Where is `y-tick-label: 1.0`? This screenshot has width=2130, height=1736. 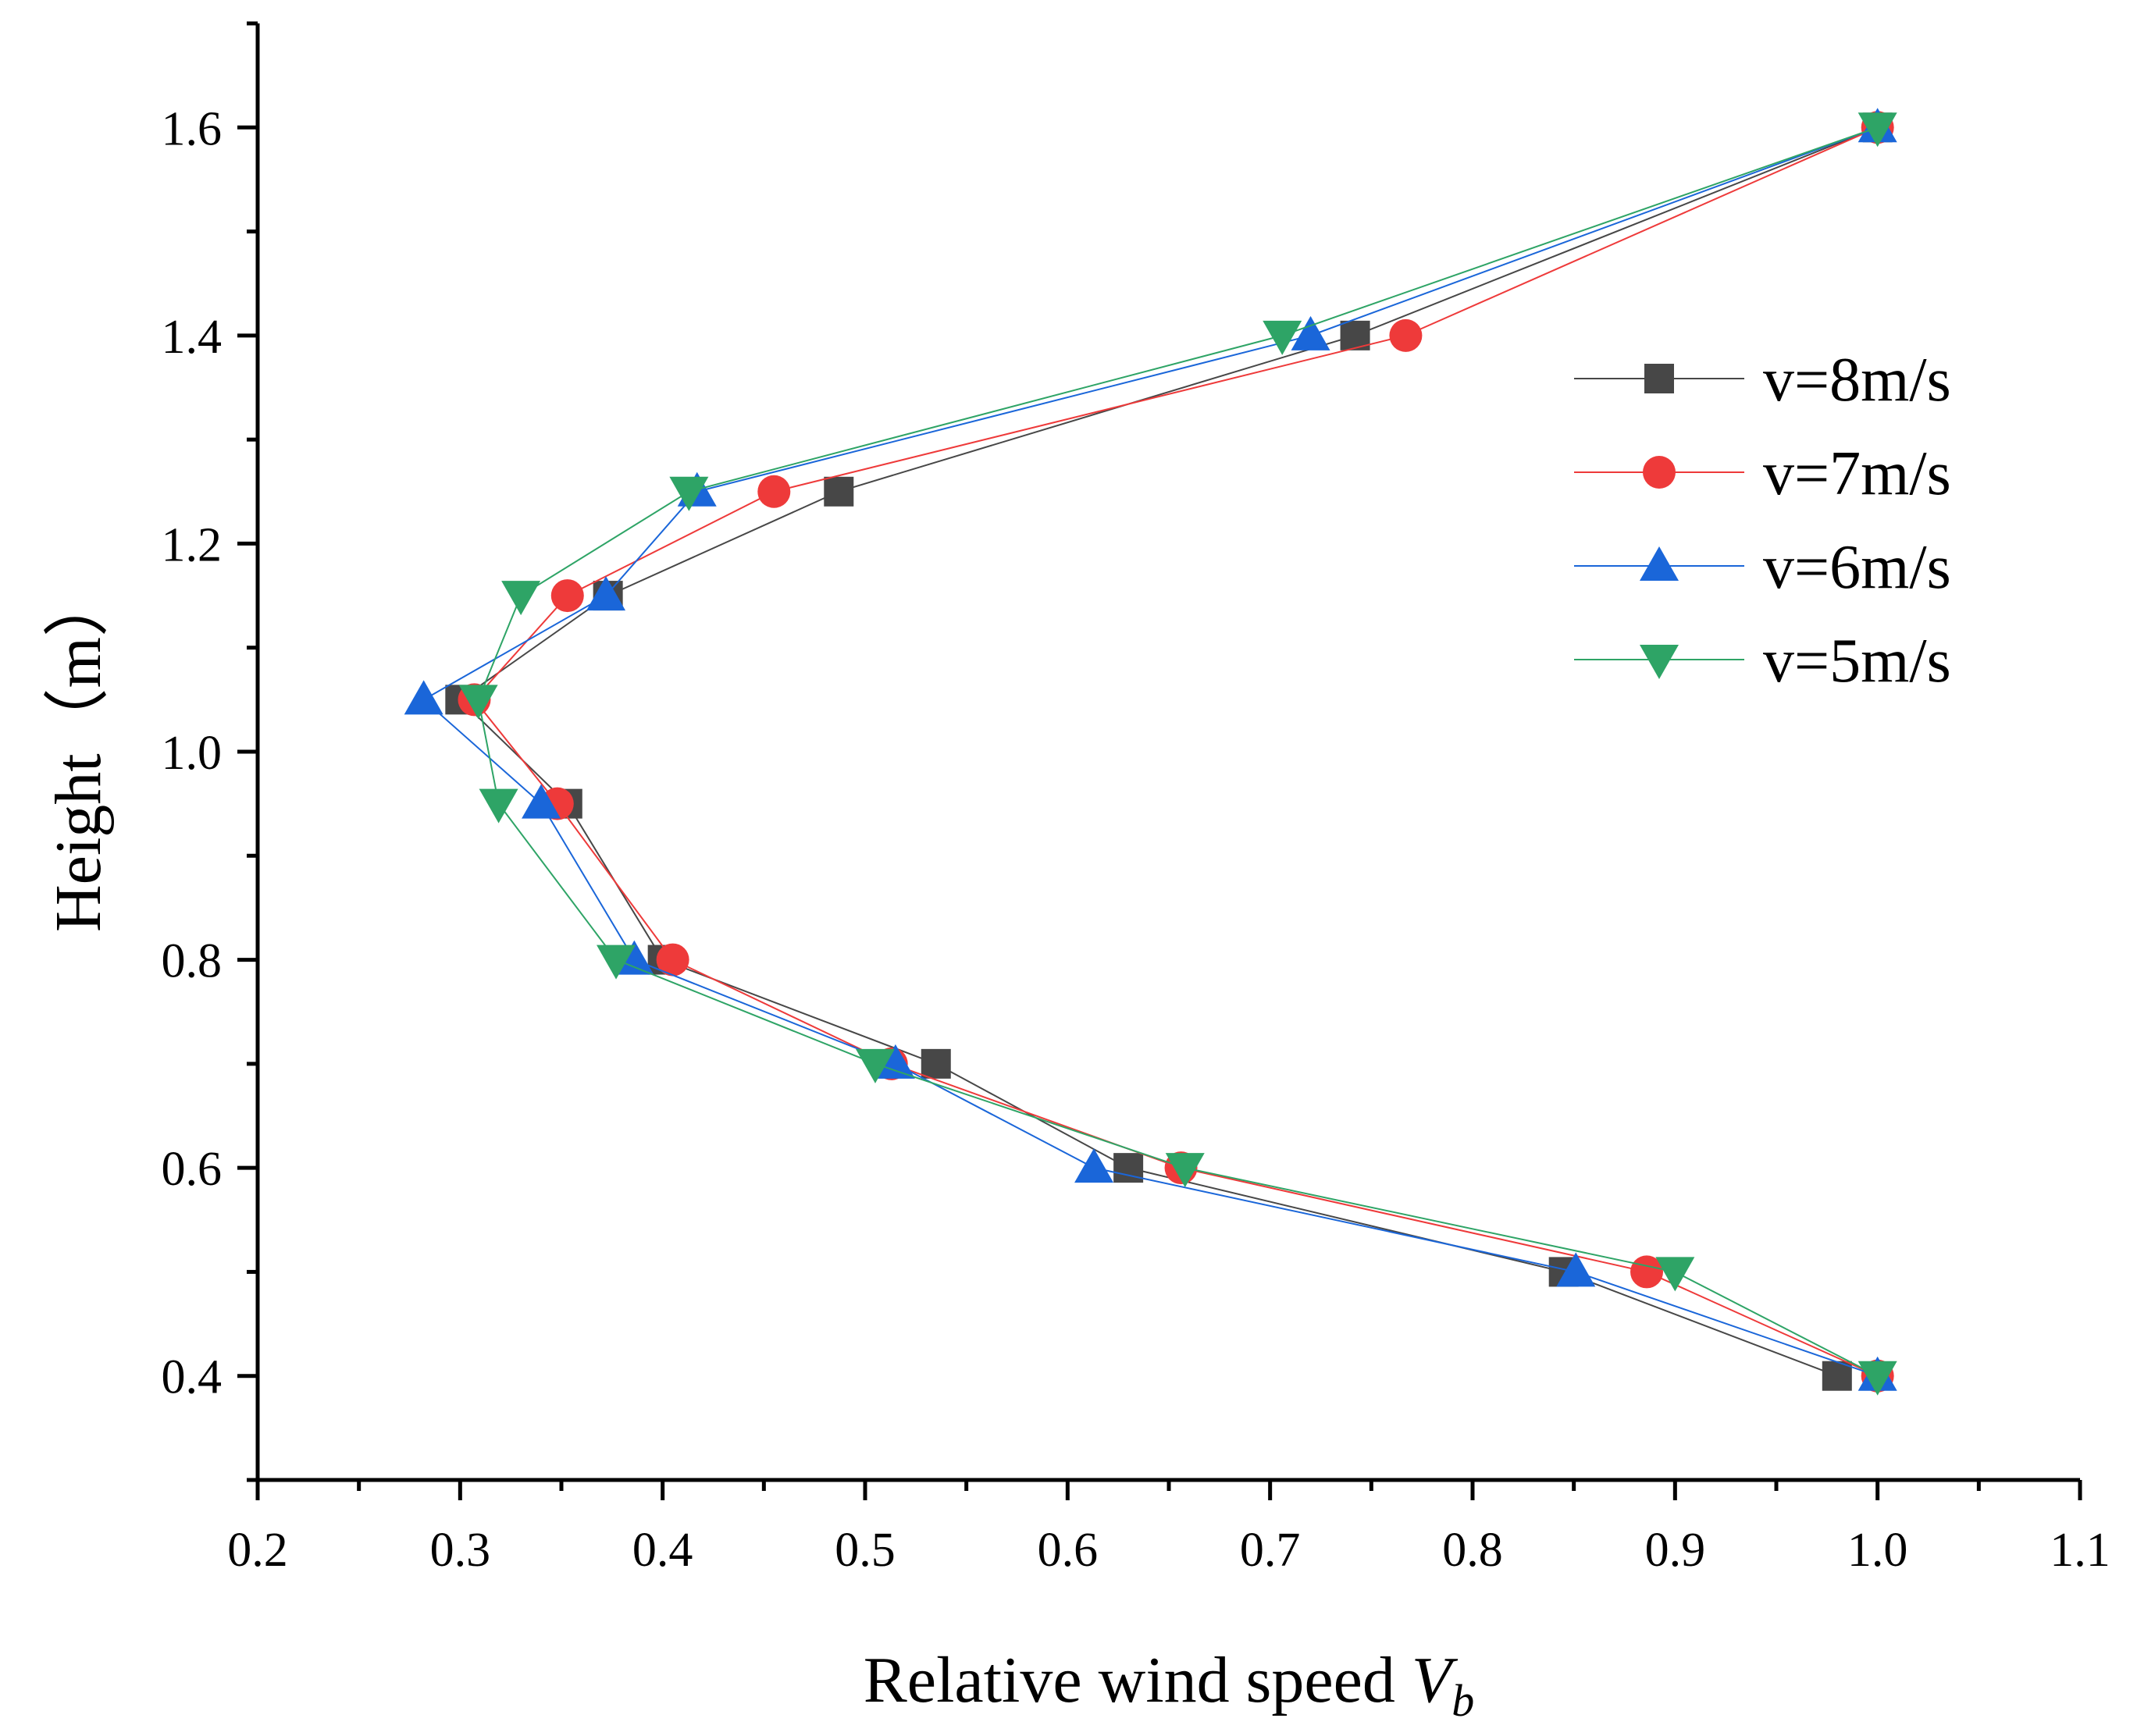 y-tick-label: 1.0 is located at coordinates (192, 753).